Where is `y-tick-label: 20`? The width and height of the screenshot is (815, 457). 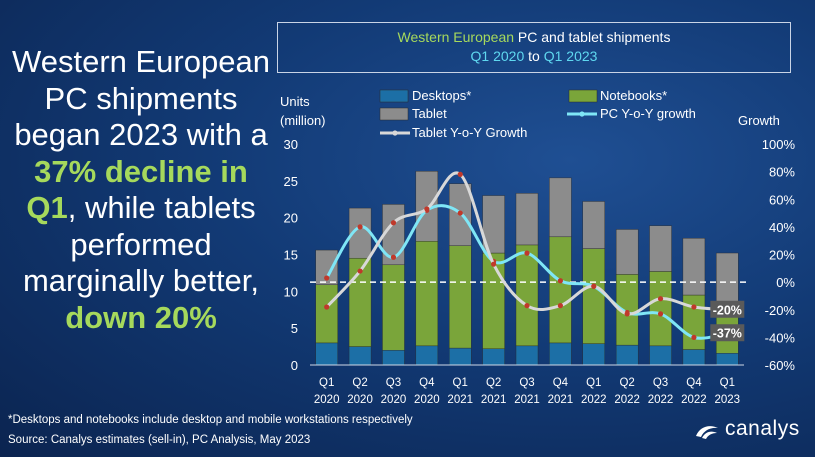 y-tick-label: 20 is located at coordinates (291, 218).